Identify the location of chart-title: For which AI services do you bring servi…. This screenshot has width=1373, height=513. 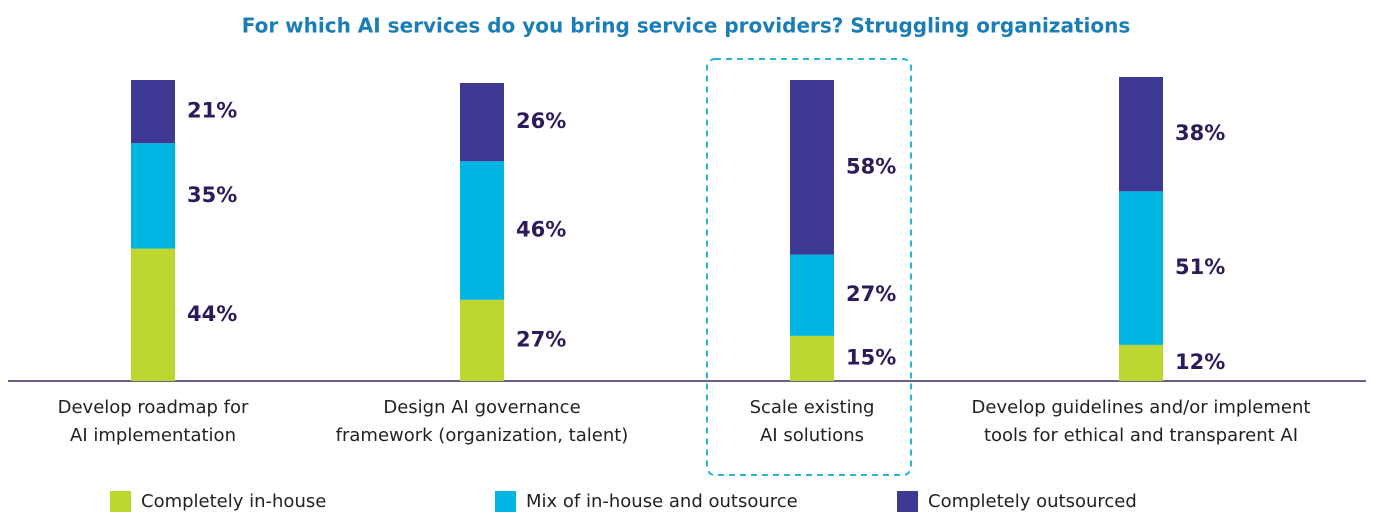
(686, 26).